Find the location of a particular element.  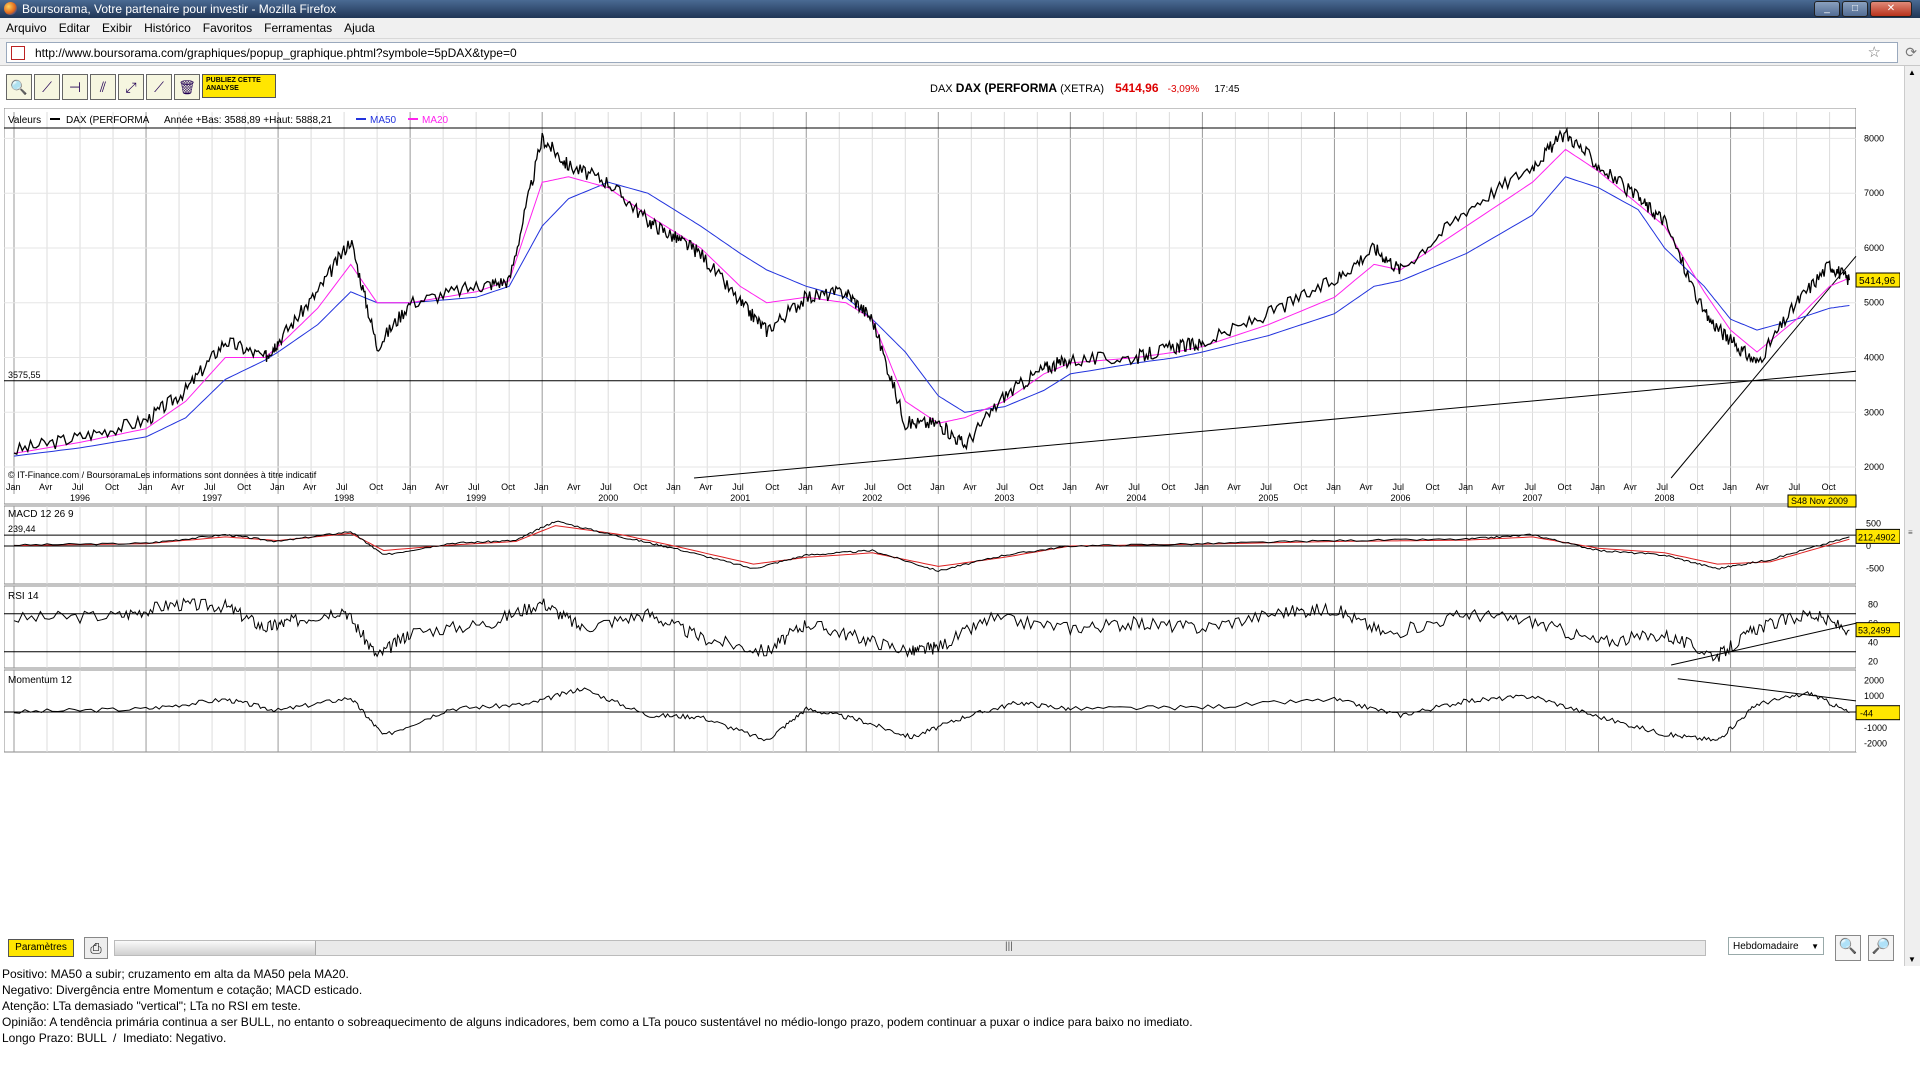

zoom-in-icon: 🔎 is located at coordinates (1881, 948).